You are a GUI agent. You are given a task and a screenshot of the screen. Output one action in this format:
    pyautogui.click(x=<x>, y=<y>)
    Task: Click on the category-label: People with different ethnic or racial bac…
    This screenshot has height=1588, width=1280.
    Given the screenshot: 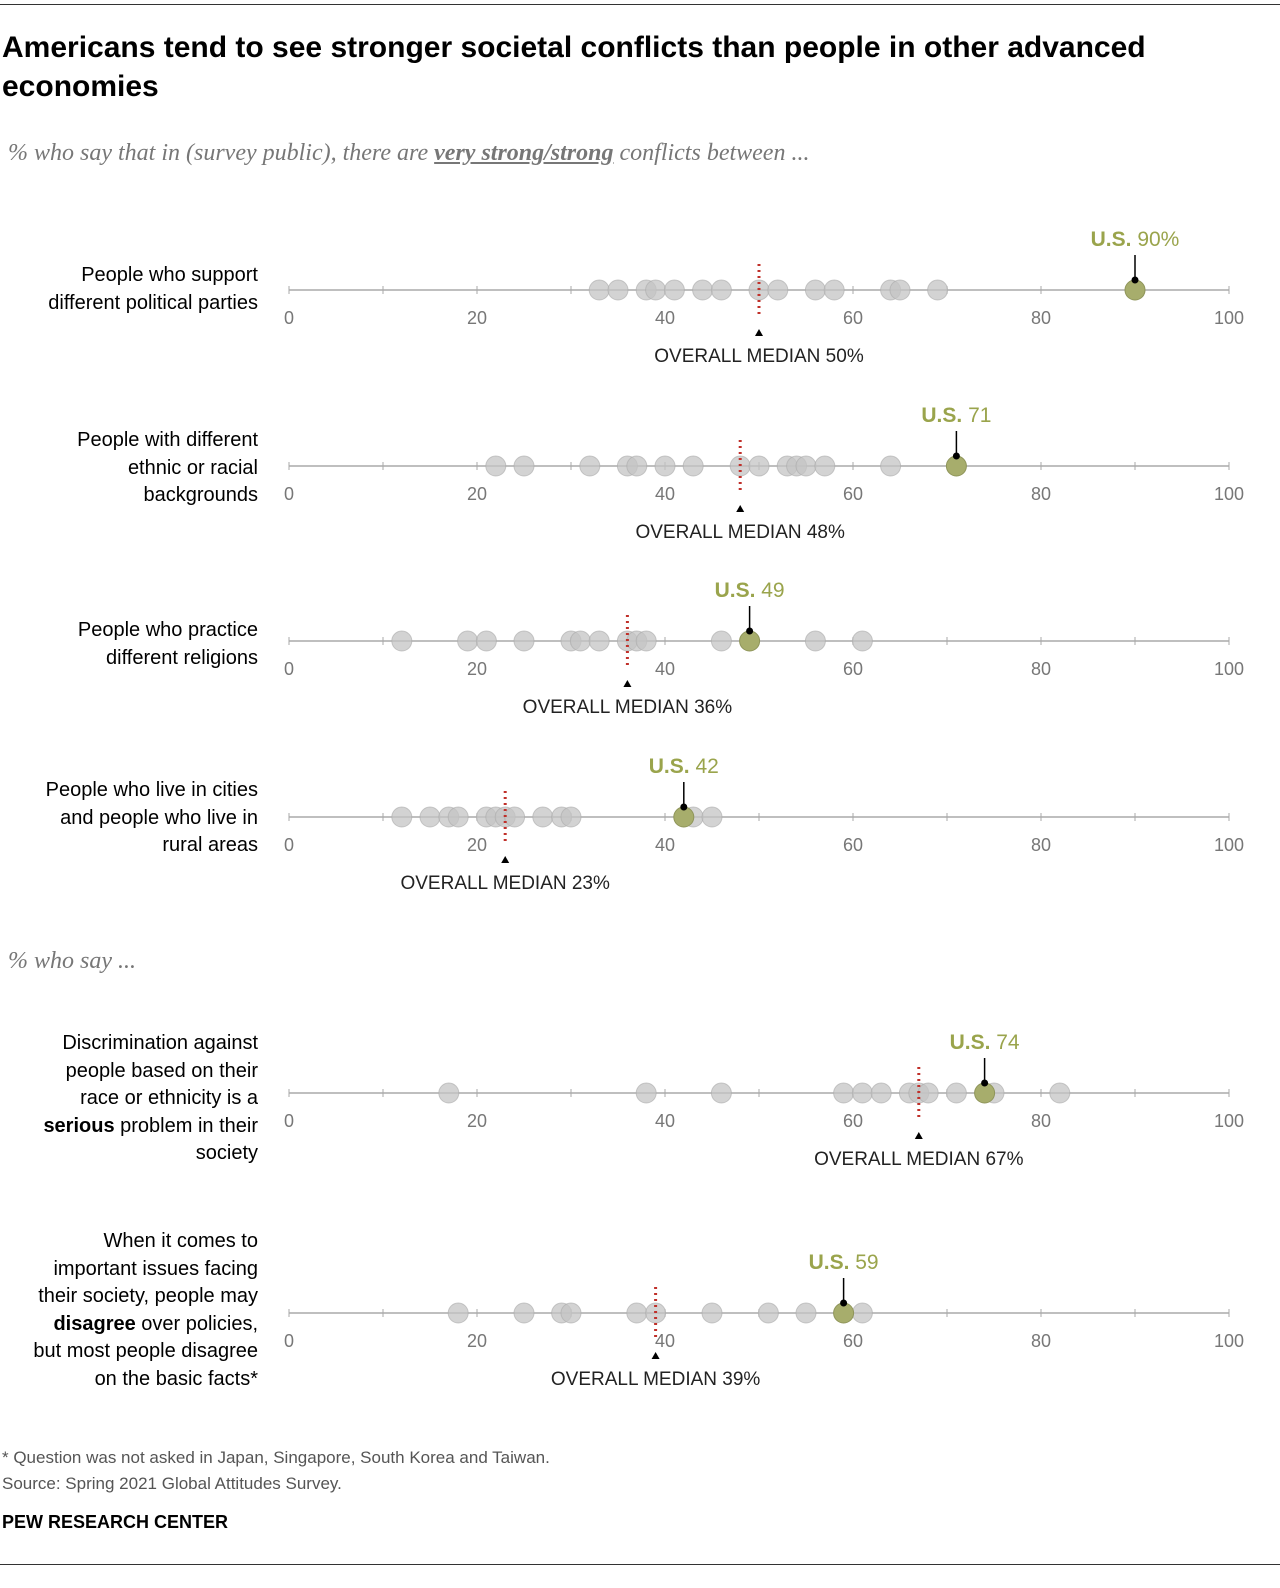 What is the action you would take?
    pyautogui.click(x=167, y=467)
    